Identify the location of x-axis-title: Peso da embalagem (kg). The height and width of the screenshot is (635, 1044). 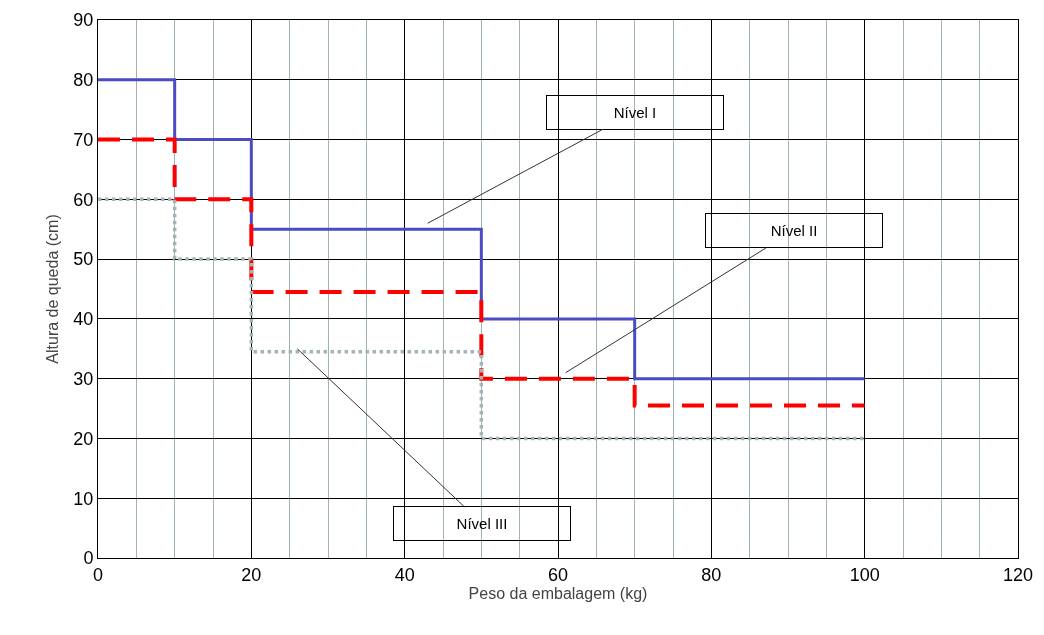
(558, 594).